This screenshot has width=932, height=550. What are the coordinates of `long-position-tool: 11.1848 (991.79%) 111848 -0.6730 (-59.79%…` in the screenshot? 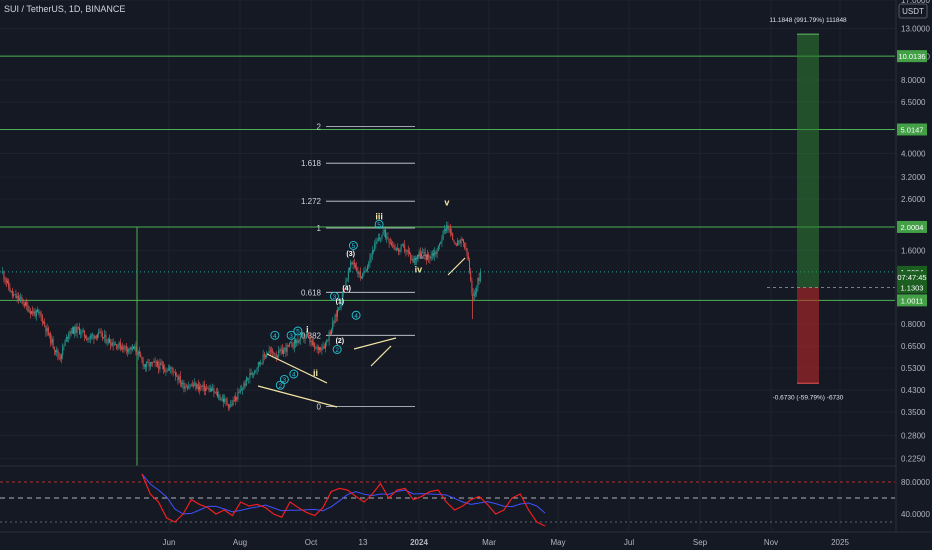 It's located at (831, 209).